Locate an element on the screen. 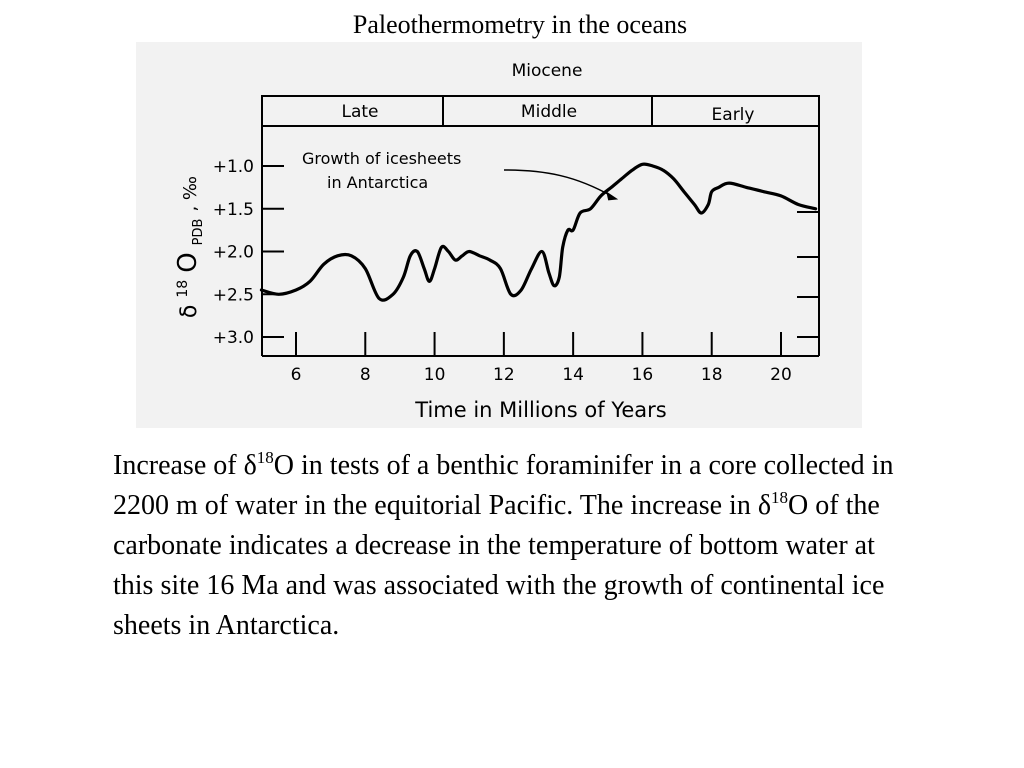  epoch-header-box is located at coordinates (540, 111).